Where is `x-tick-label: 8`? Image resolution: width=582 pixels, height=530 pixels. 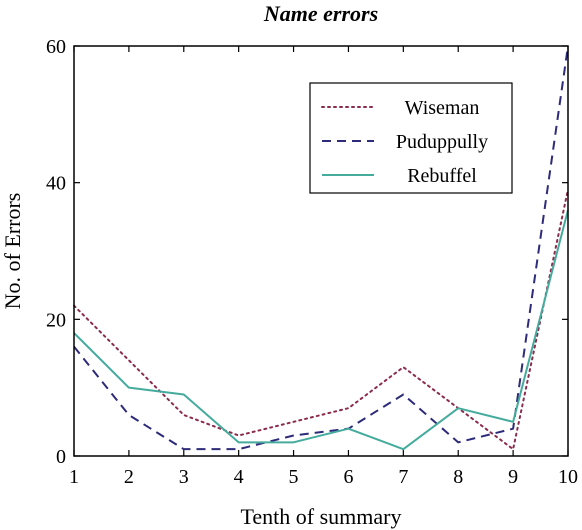
x-tick-label: 8 is located at coordinates (458, 477).